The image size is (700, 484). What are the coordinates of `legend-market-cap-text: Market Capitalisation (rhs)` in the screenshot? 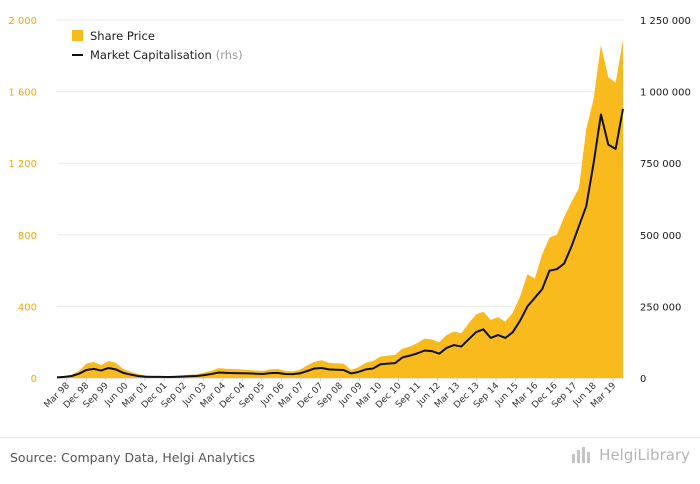 It's located at (166, 55).